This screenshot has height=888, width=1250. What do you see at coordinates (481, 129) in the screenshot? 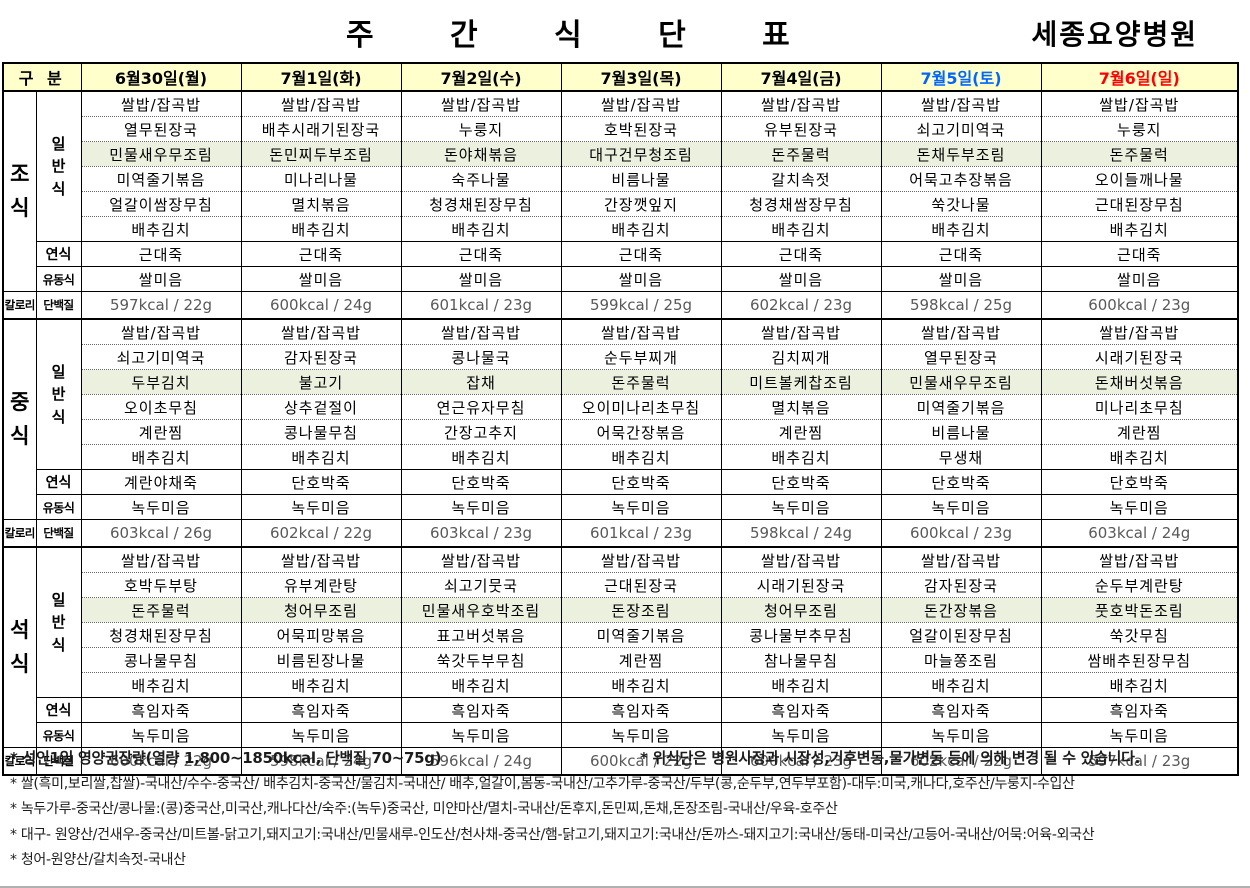
I see `menu-cell: 누룽지` at bounding box center [481, 129].